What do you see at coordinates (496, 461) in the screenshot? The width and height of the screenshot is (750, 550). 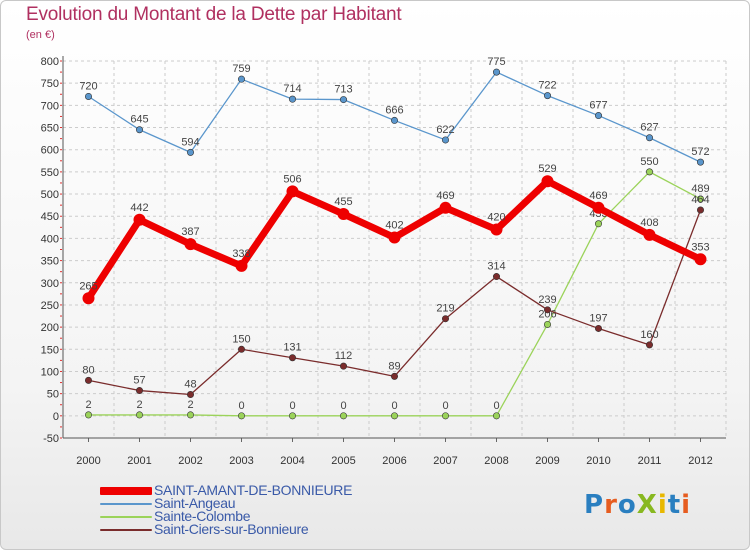 I see `x-tick-label: 2008` at bounding box center [496, 461].